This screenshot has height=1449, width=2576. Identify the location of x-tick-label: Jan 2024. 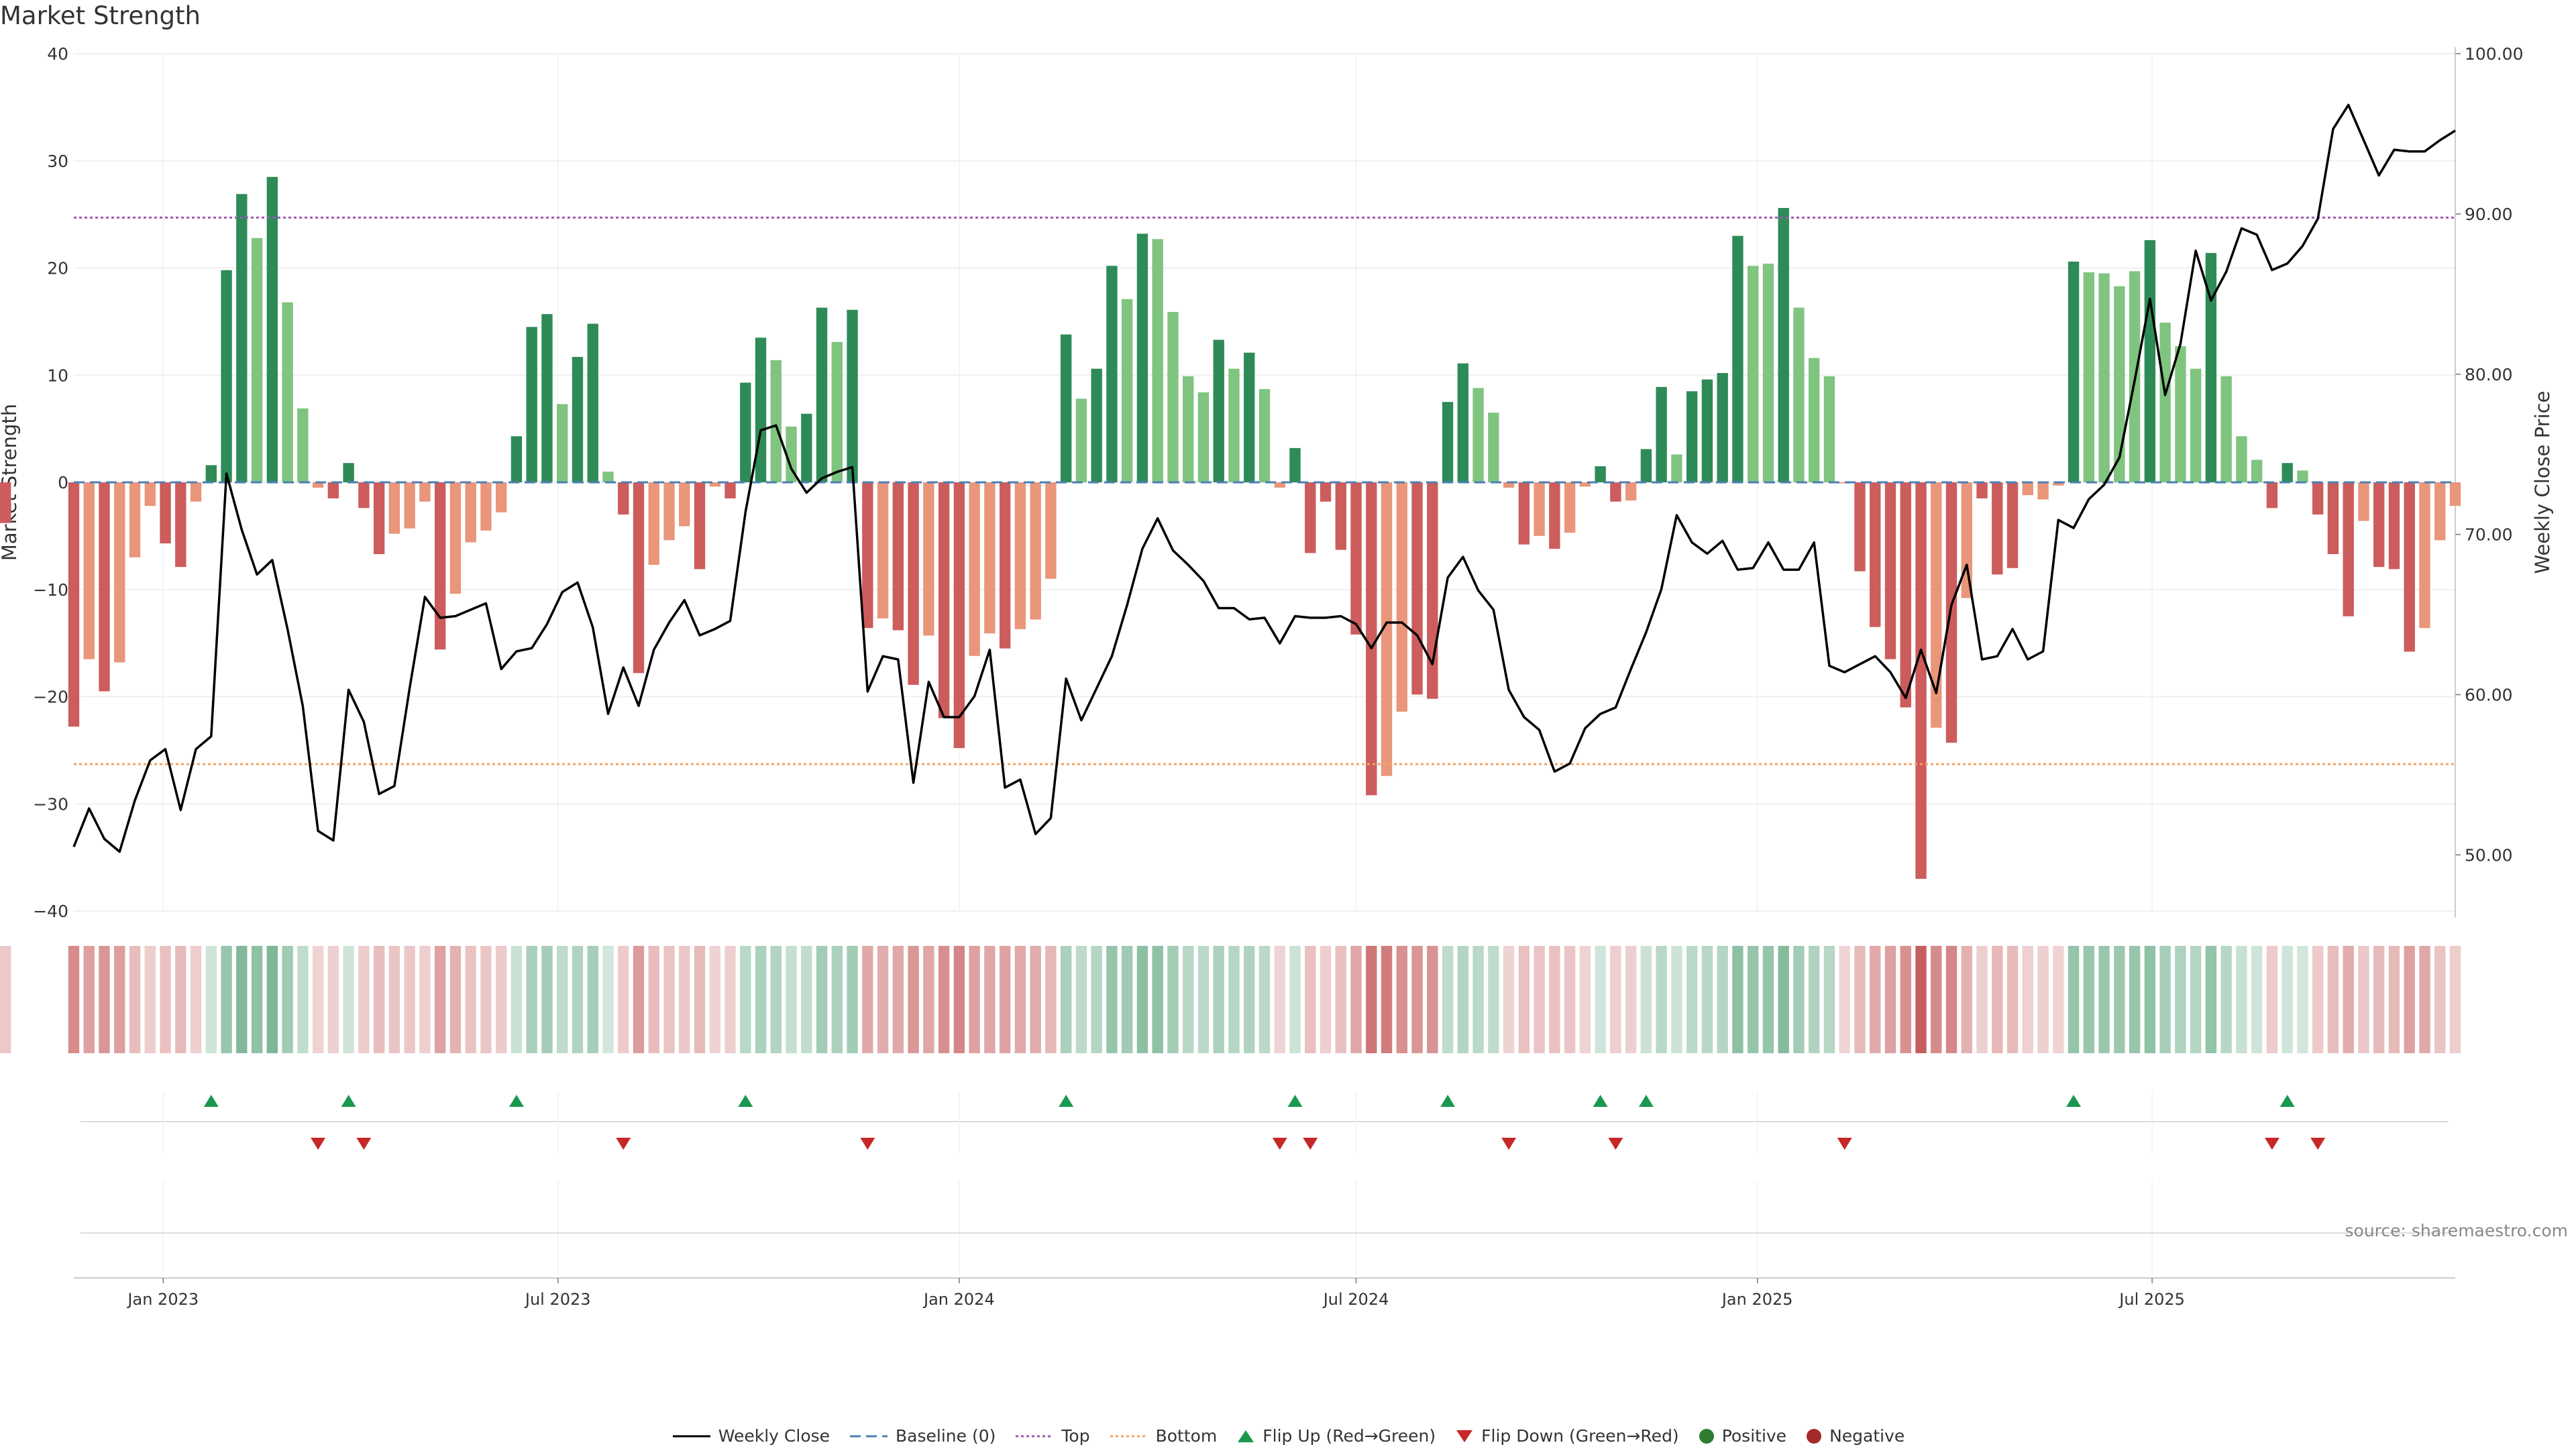
(958, 1299).